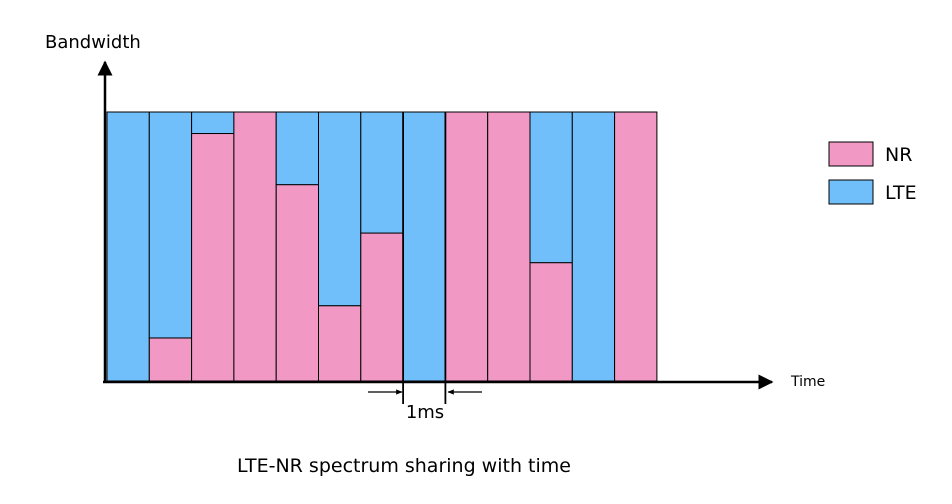 This screenshot has width=952, height=504. What do you see at coordinates (93, 42) in the screenshot?
I see `y-axis-label: Bandwidth` at bounding box center [93, 42].